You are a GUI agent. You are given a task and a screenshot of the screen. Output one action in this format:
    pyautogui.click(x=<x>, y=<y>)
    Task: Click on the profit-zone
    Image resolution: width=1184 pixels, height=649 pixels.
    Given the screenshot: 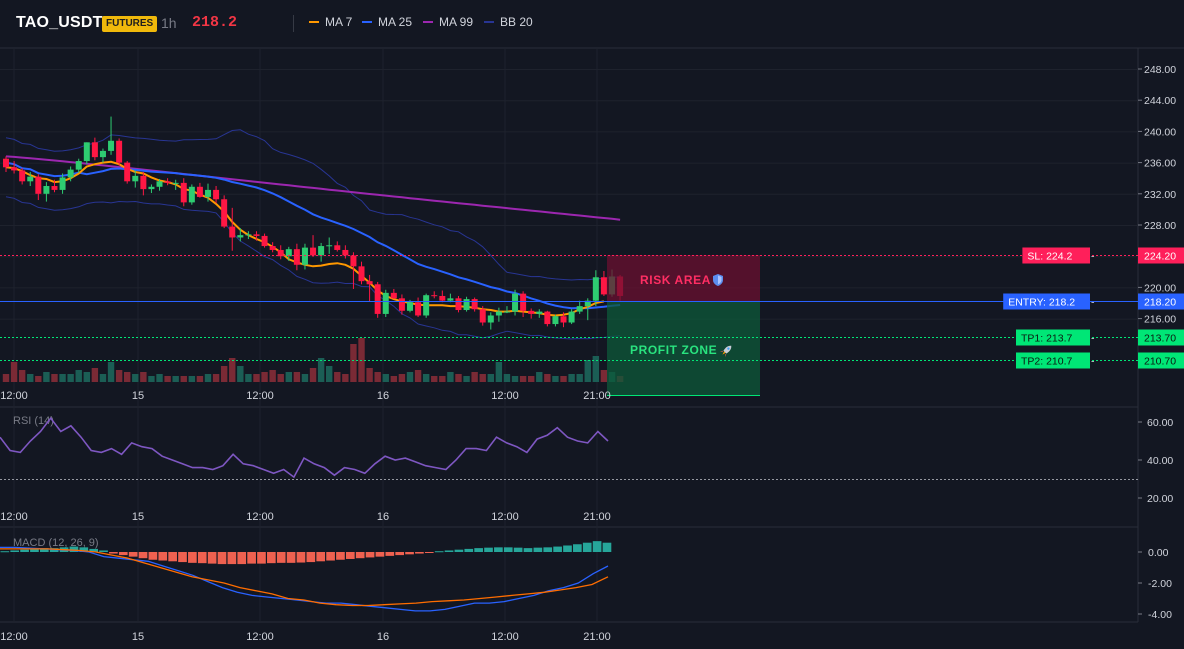 What is the action you would take?
    pyautogui.click(x=683, y=349)
    